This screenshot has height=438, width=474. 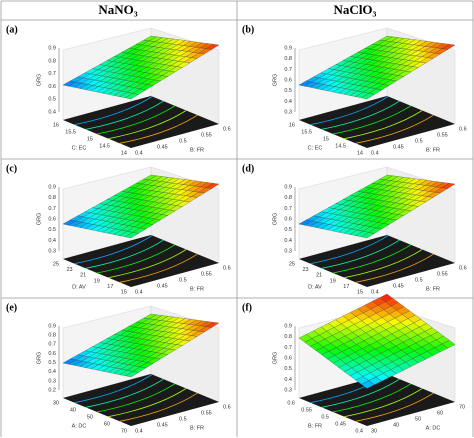 What do you see at coordinates (340, 424) in the screenshot?
I see `left-tick-label: 0.45` at bounding box center [340, 424].